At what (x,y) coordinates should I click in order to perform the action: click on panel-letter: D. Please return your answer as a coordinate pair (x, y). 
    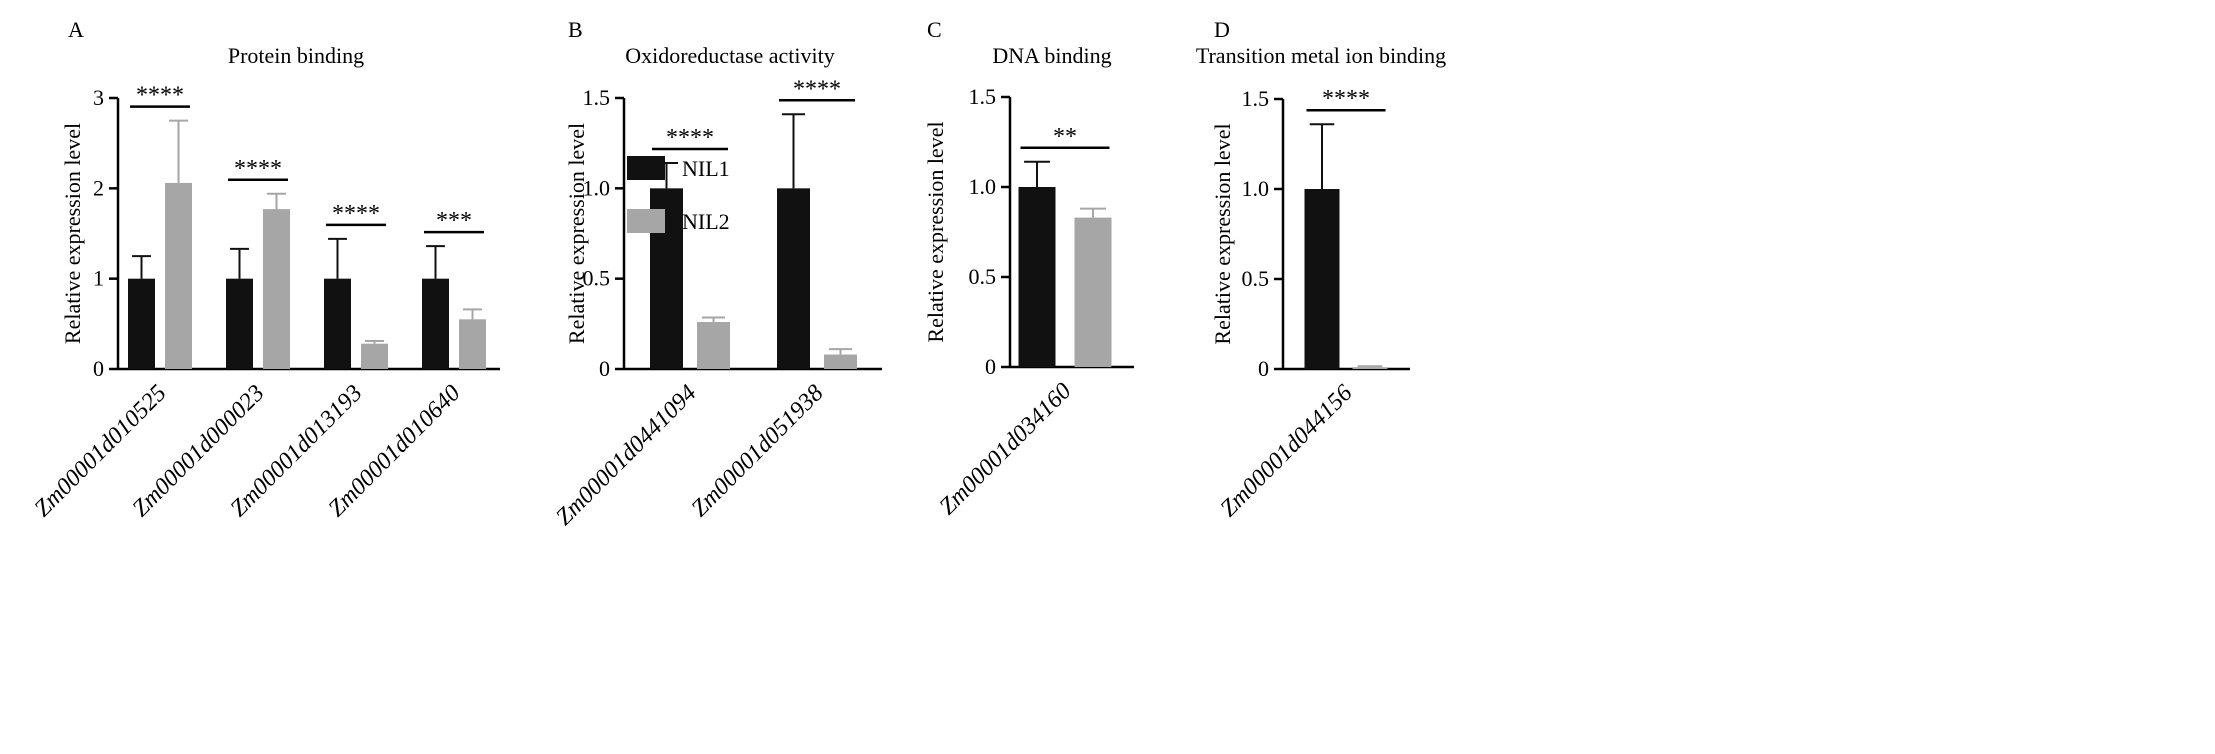
    Looking at the image, I should click on (1222, 29).